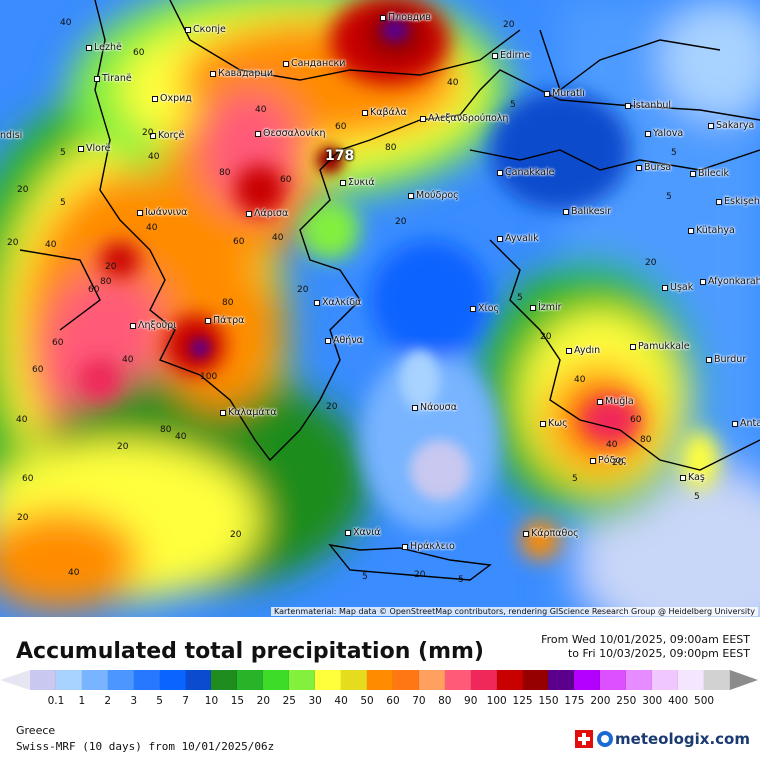 The height and width of the screenshot is (760, 760). Describe the element at coordinates (511, 55) in the screenshot. I see `city-edirne: Edirne` at that location.